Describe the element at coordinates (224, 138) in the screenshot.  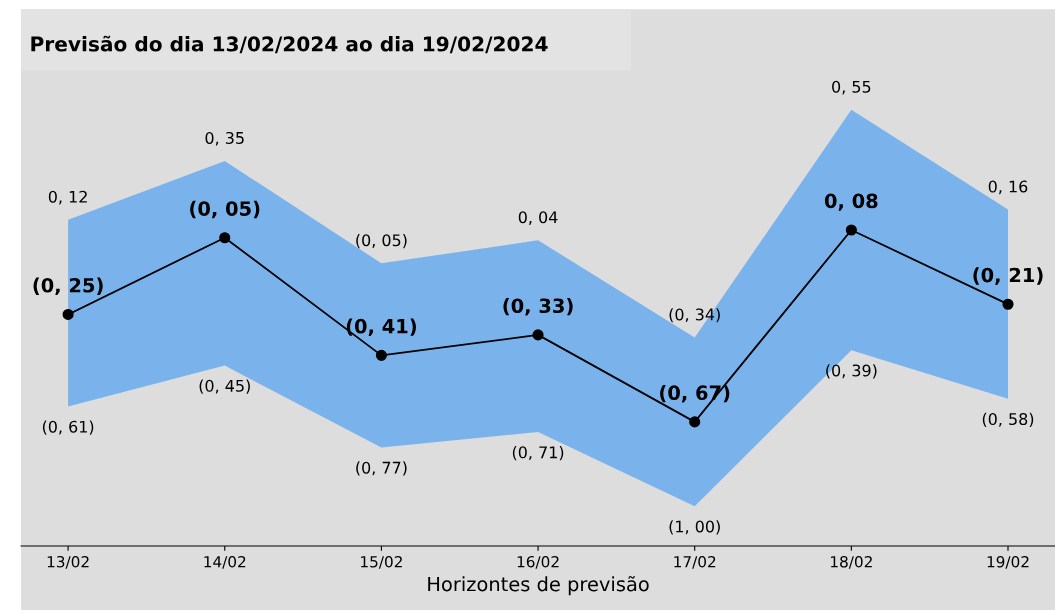
I see `annotation: 0, 35` at that location.